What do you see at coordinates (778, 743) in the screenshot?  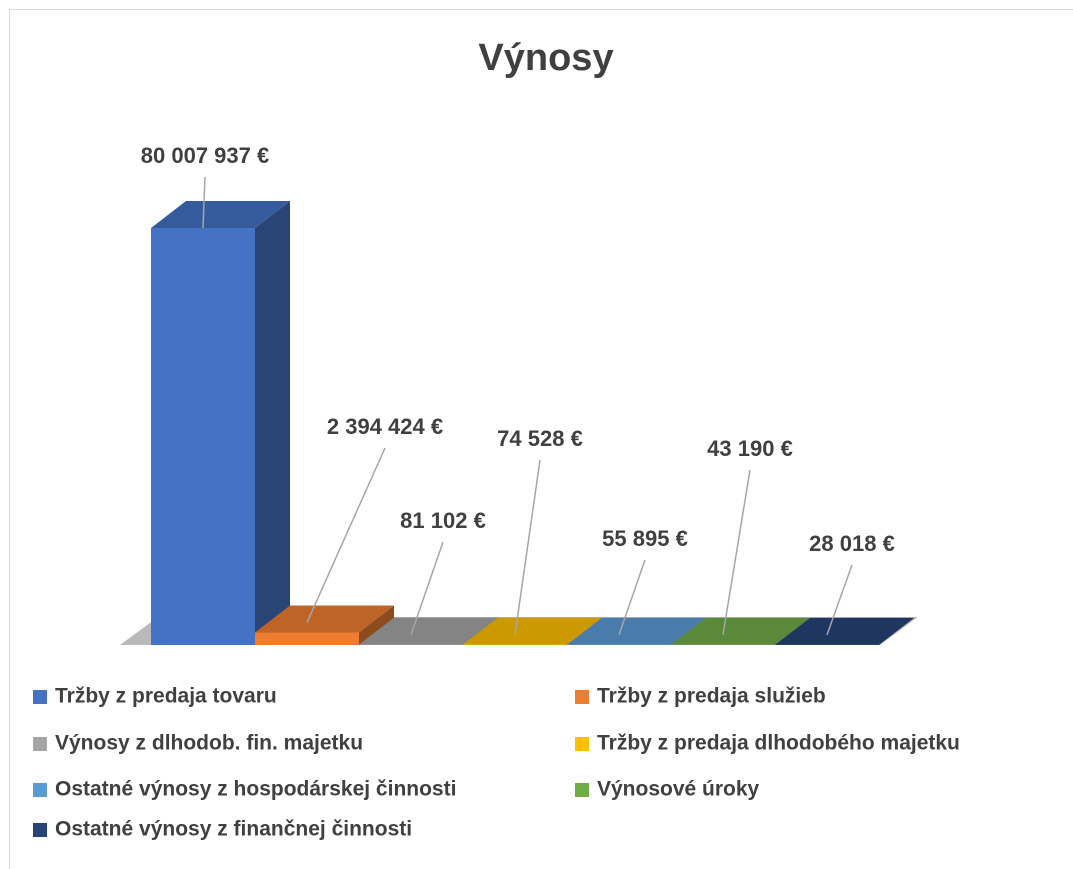 I see `legend-label: Tržby z predaja dlhodobého majetku` at bounding box center [778, 743].